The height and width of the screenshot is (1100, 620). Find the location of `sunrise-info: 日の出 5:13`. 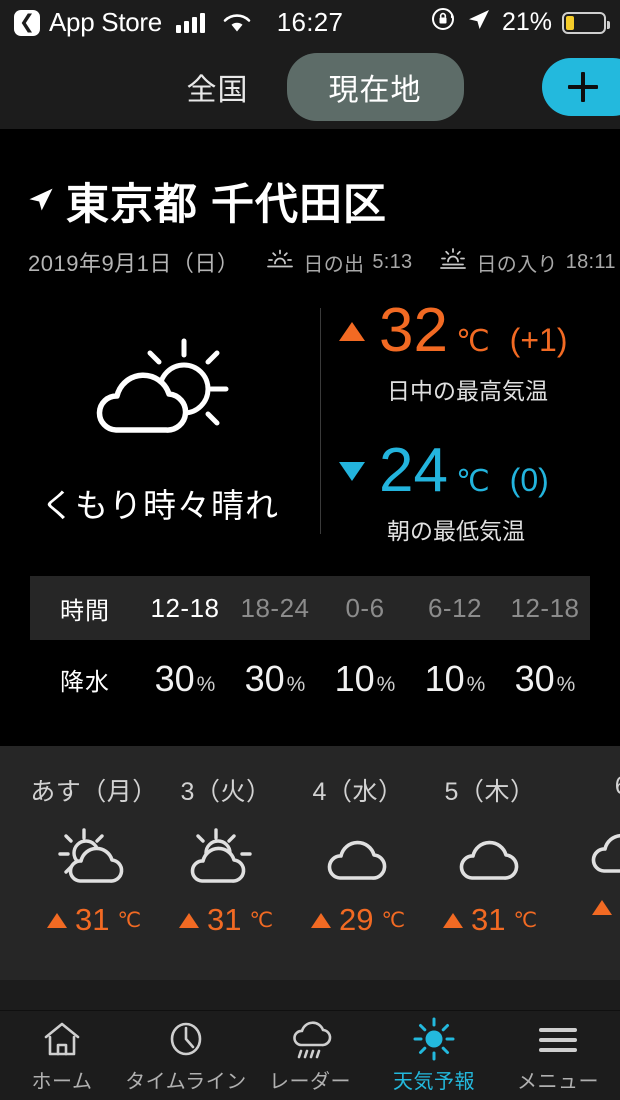

sunrise-info: 日の出 5:13 is located at coordinates (338, 262).